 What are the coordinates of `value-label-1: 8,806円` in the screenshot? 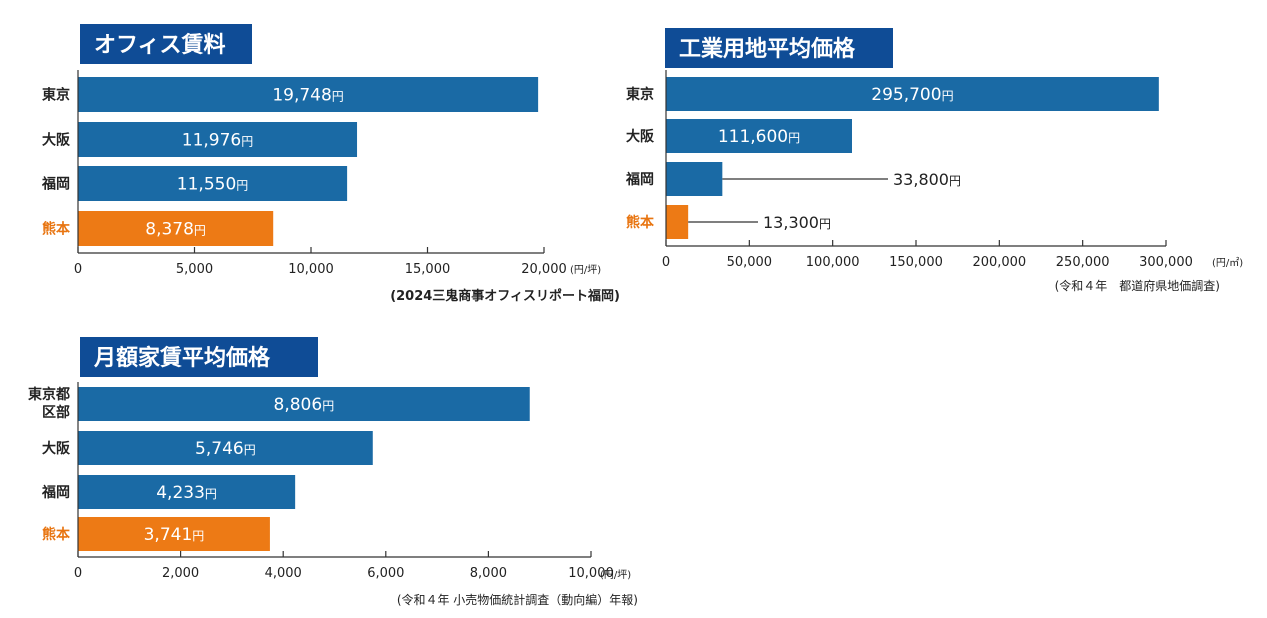 It's located at (304, 405).